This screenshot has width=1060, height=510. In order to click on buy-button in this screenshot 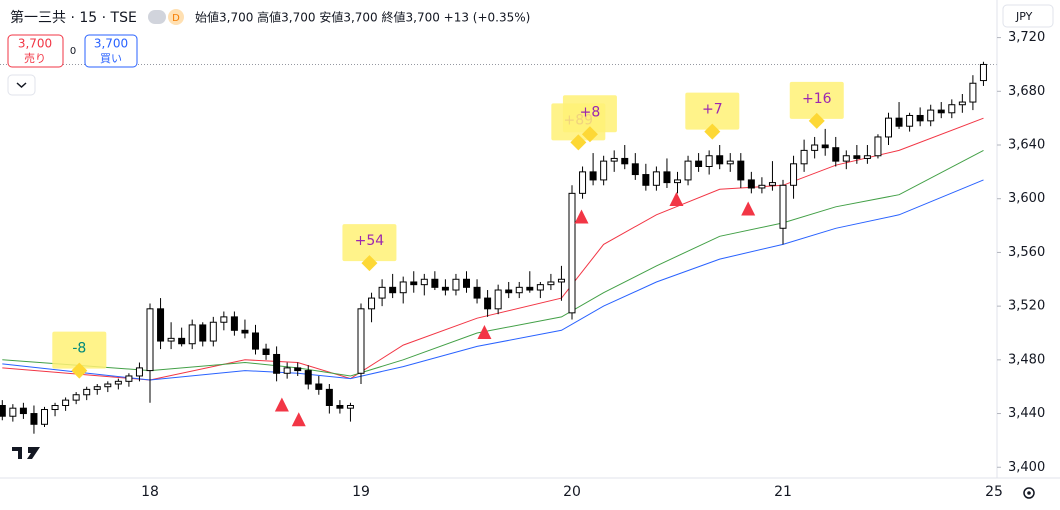, I will do `click(111, 51)`.